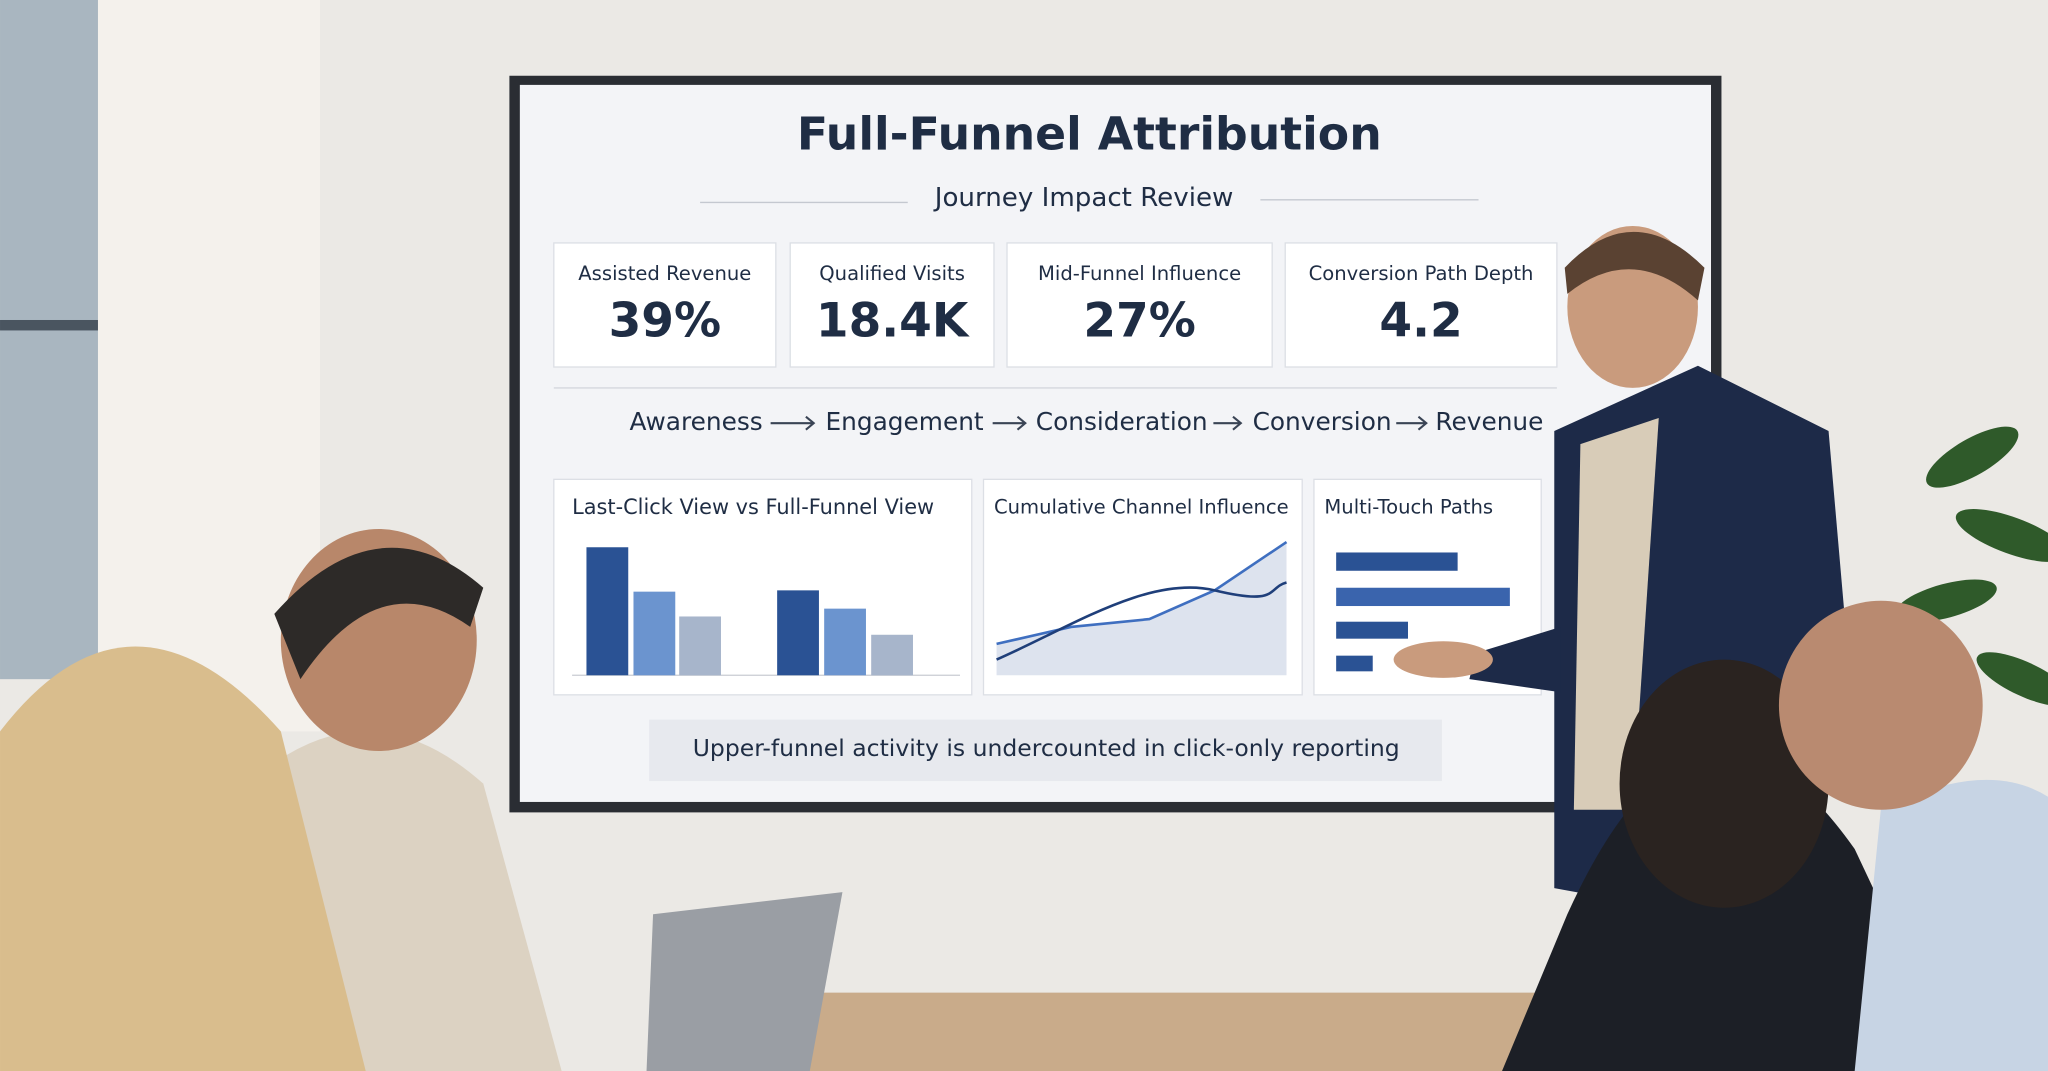 This screenshot has width=2048, height=1071. I want to click on note-box, so click(1045, 750).